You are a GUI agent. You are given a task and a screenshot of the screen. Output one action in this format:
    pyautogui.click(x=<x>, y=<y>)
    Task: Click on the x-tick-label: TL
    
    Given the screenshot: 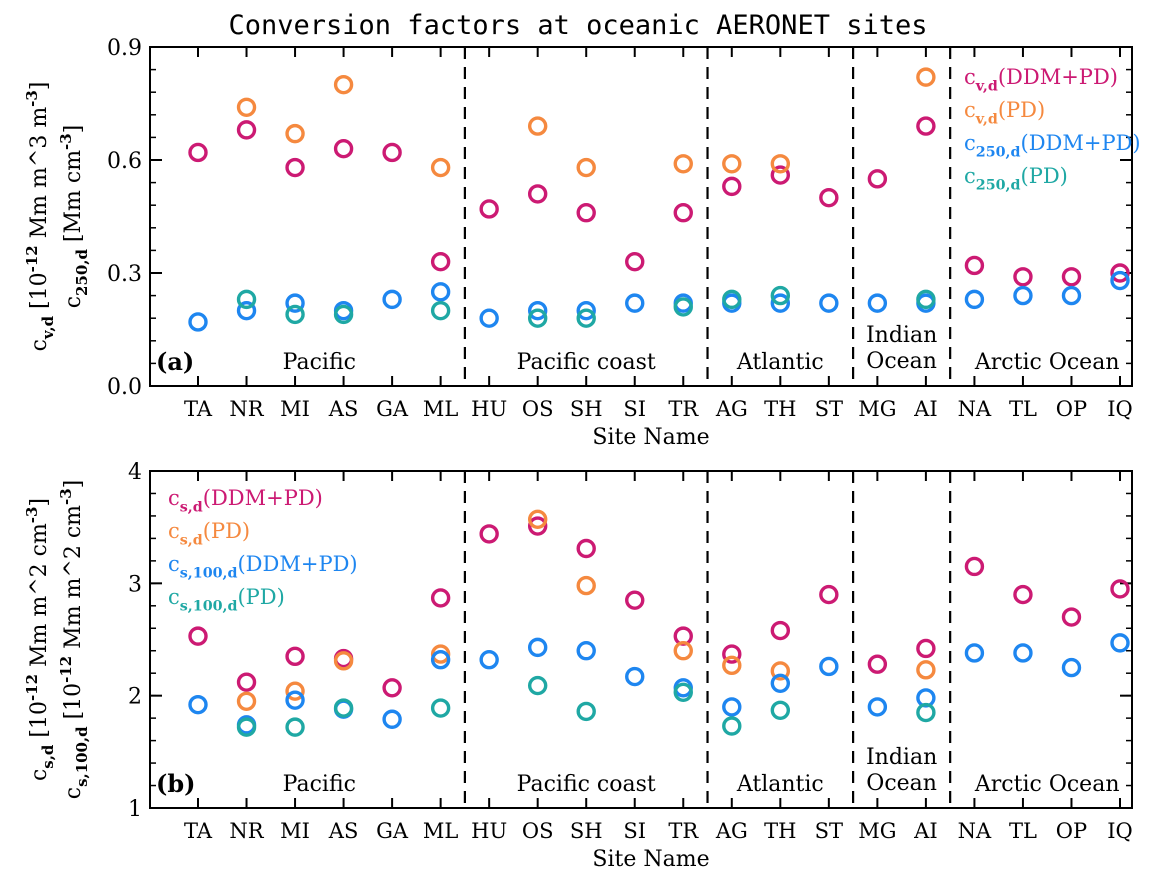 What is the action you would take?
    pyautogui.click(x=1023, y=409)
    